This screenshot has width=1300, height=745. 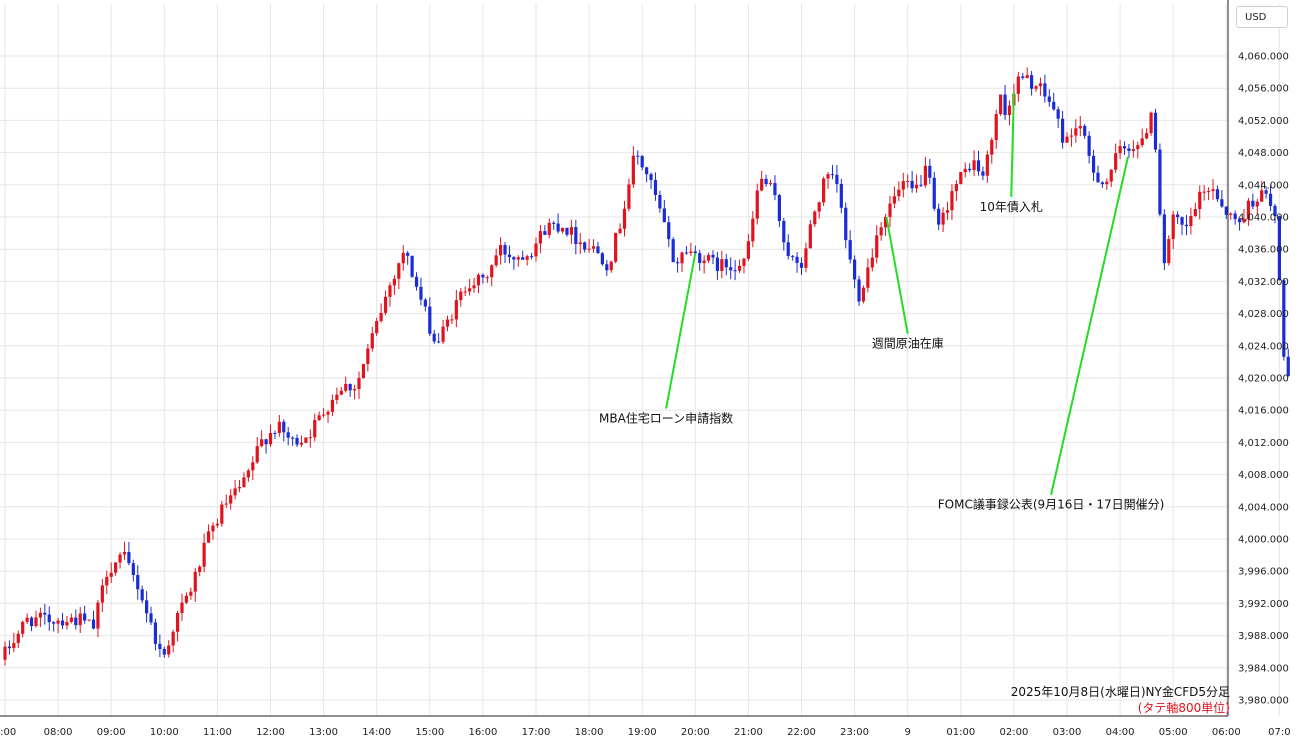 What do you see at coordinates (960, 732) in the screenshot?
I see `x-tick-label: 01:00` at bounding box center [960, 732].